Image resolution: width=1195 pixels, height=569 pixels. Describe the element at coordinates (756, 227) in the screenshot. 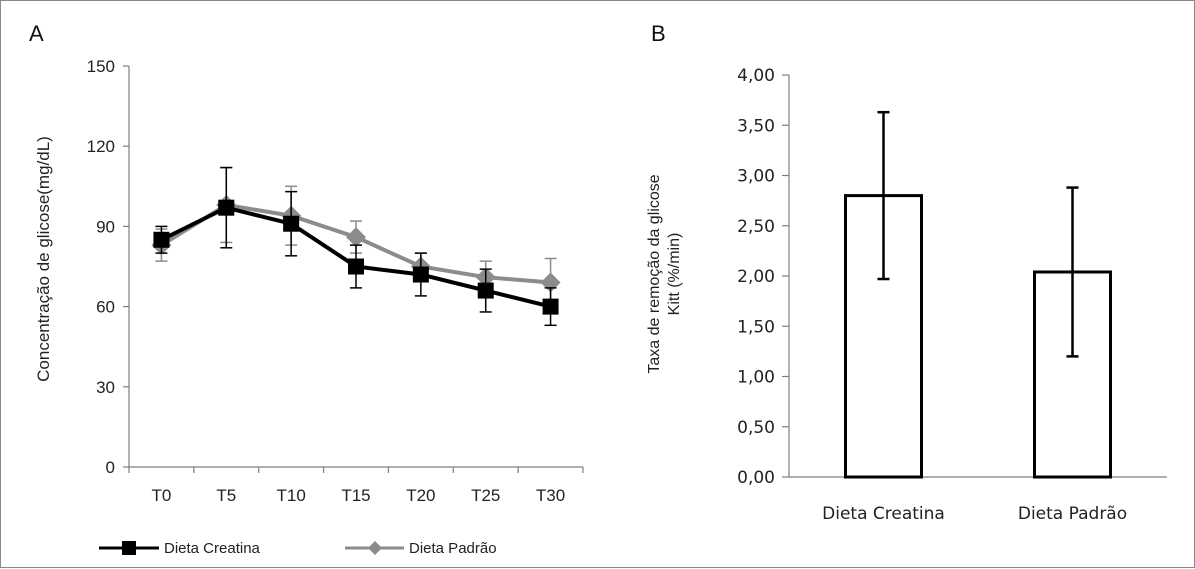

I see `chart-b-y-tick-label: 2,50` at that location.